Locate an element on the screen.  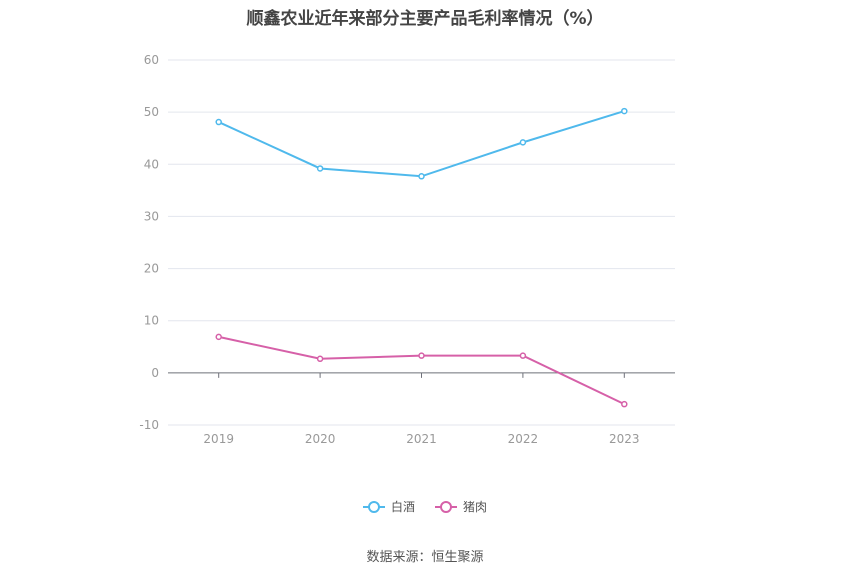
chart-title: 顺鑫农业近年来部分主要产品毛利率情况（%） is located at coordinates (425, 19).